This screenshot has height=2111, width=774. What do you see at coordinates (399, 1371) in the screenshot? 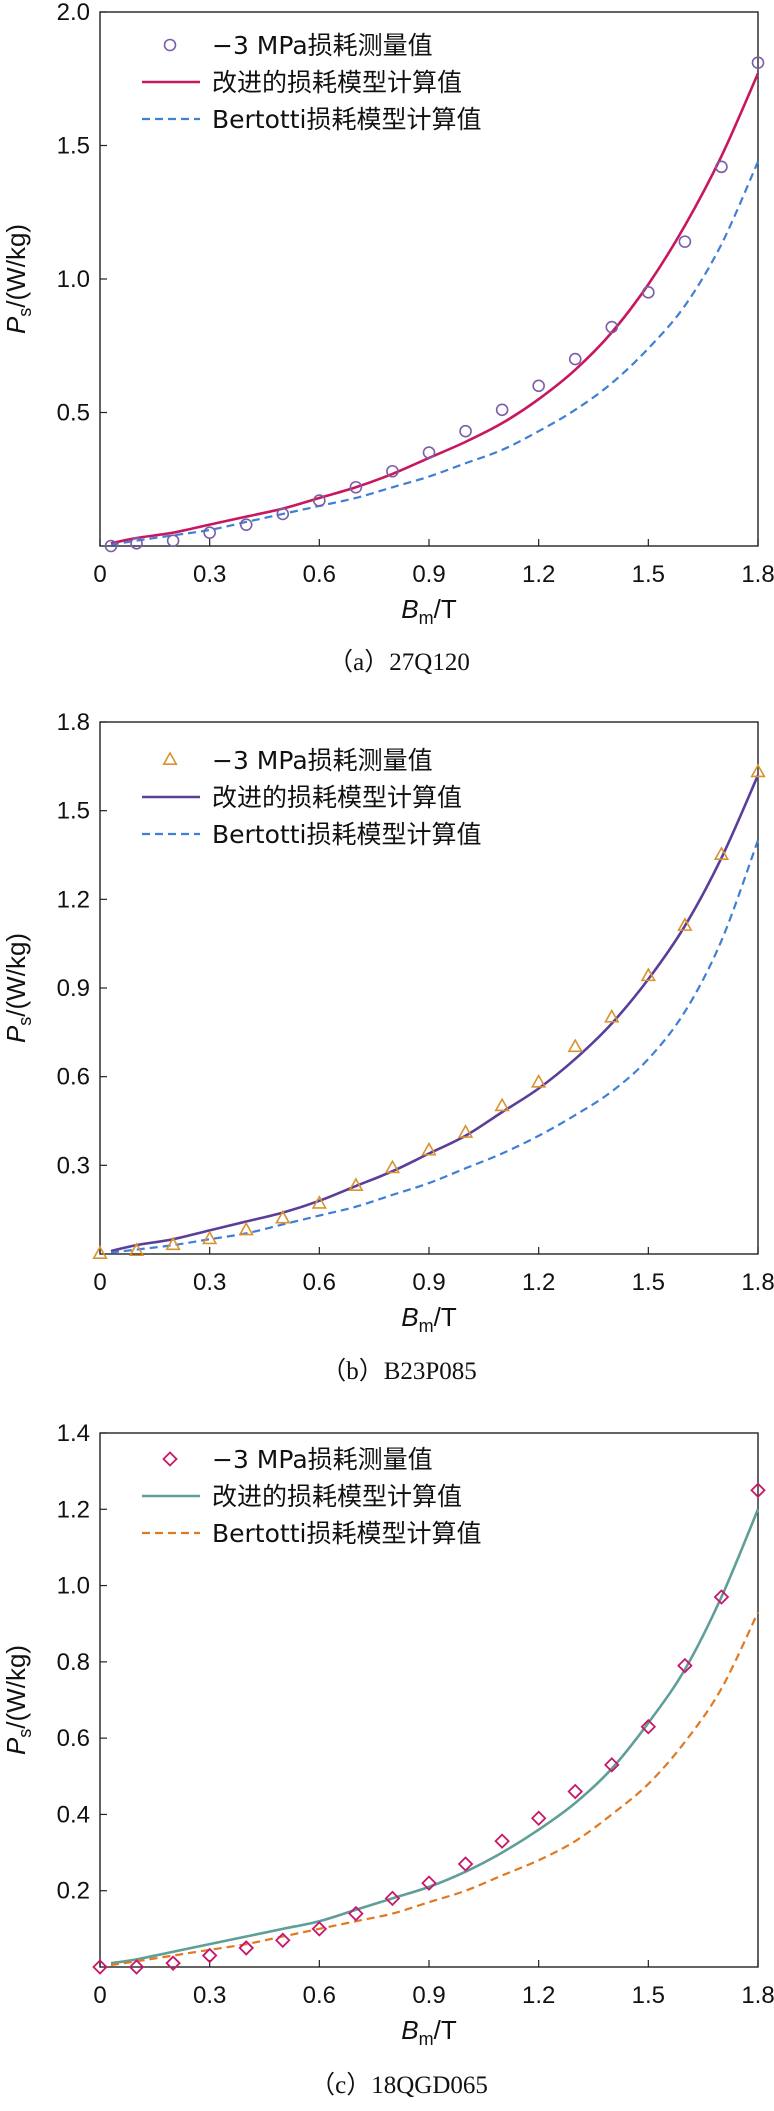
I see `panel-caption: （b）B23P085` at bounding box center [399, 1371].